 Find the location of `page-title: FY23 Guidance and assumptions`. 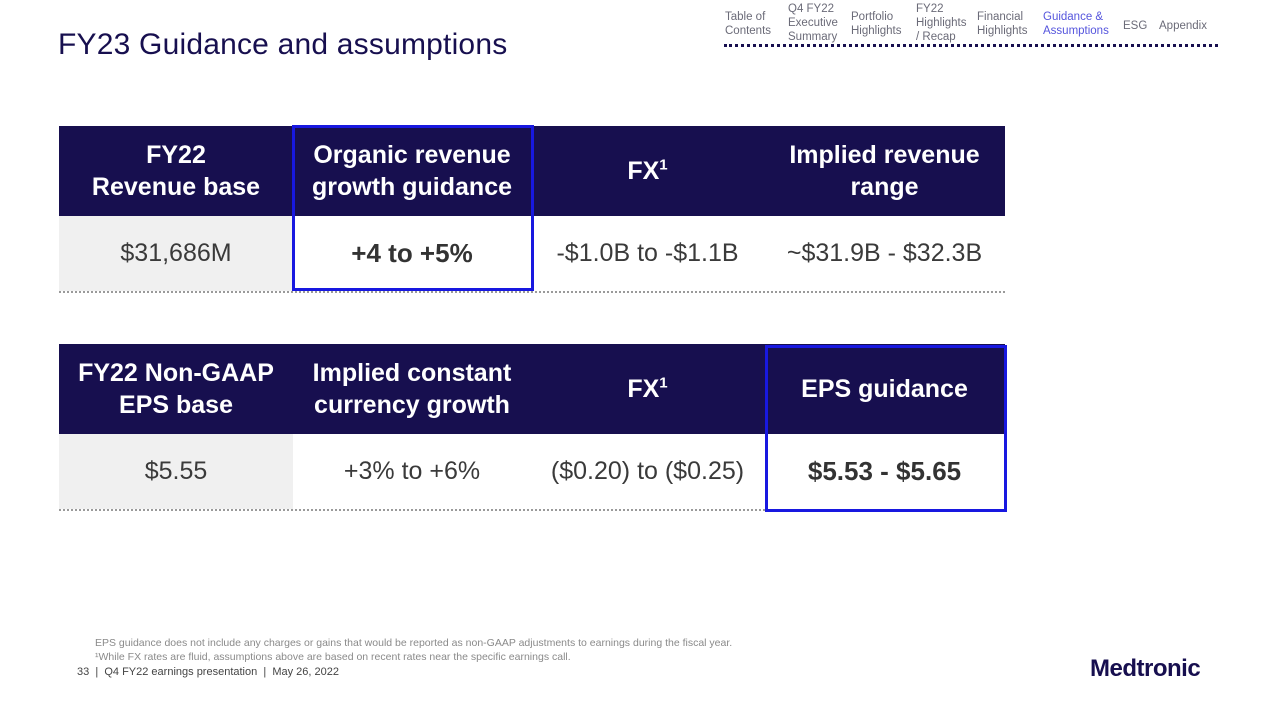

page-title: FY23 Guidance and assumptions is located at coordinates (283, 44).